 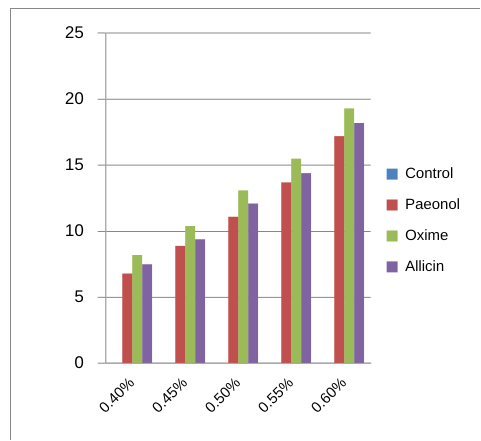 What do you see at coordinates (74, 230) in the screenshot?
I see `y-tick-label: 10` at bounding box center [74, 230].